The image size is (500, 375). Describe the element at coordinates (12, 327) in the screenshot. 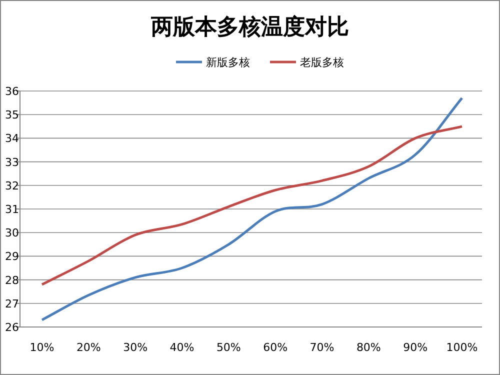

I see `y-tick-label: 26` at that location.